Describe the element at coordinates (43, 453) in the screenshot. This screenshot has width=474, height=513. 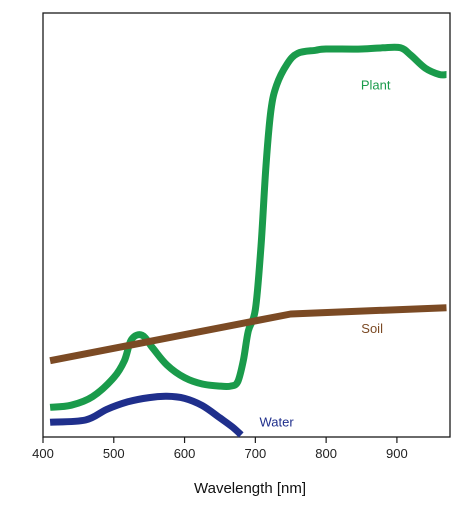
I see `x-tick-label: 400` at that location.